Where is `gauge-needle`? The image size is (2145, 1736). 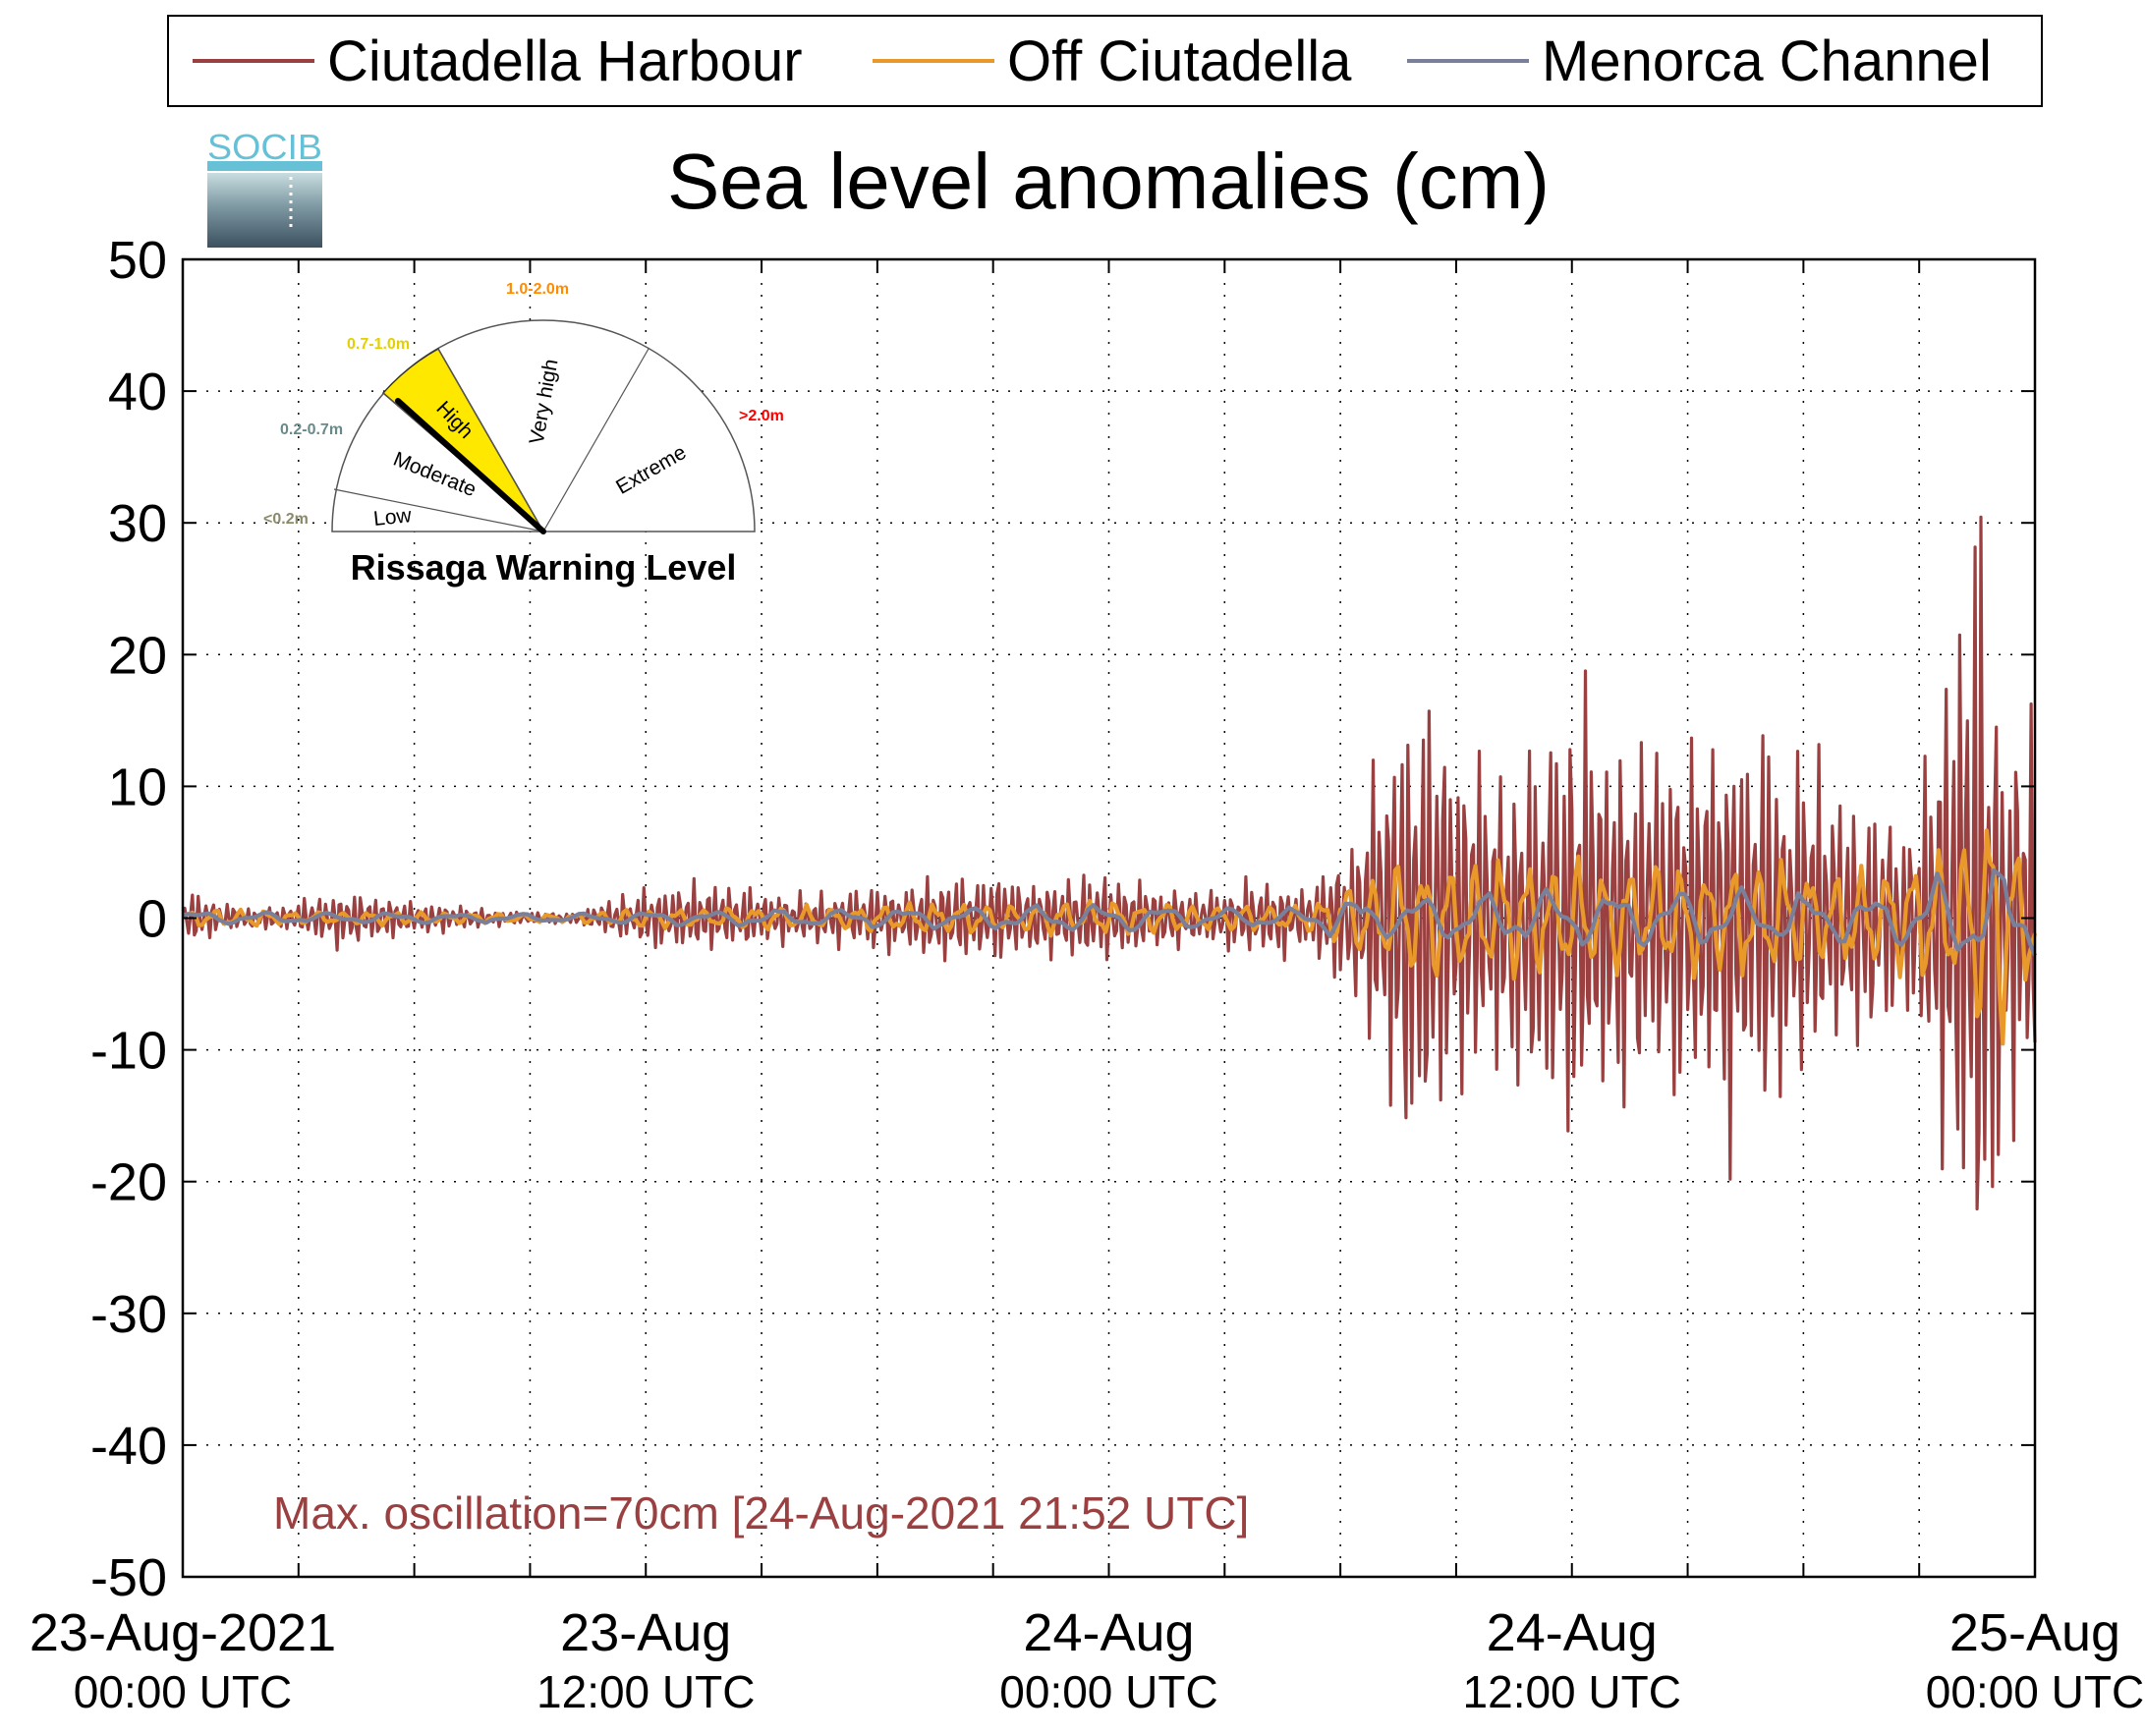 gauge-needle is located at coordinates (470, 466).